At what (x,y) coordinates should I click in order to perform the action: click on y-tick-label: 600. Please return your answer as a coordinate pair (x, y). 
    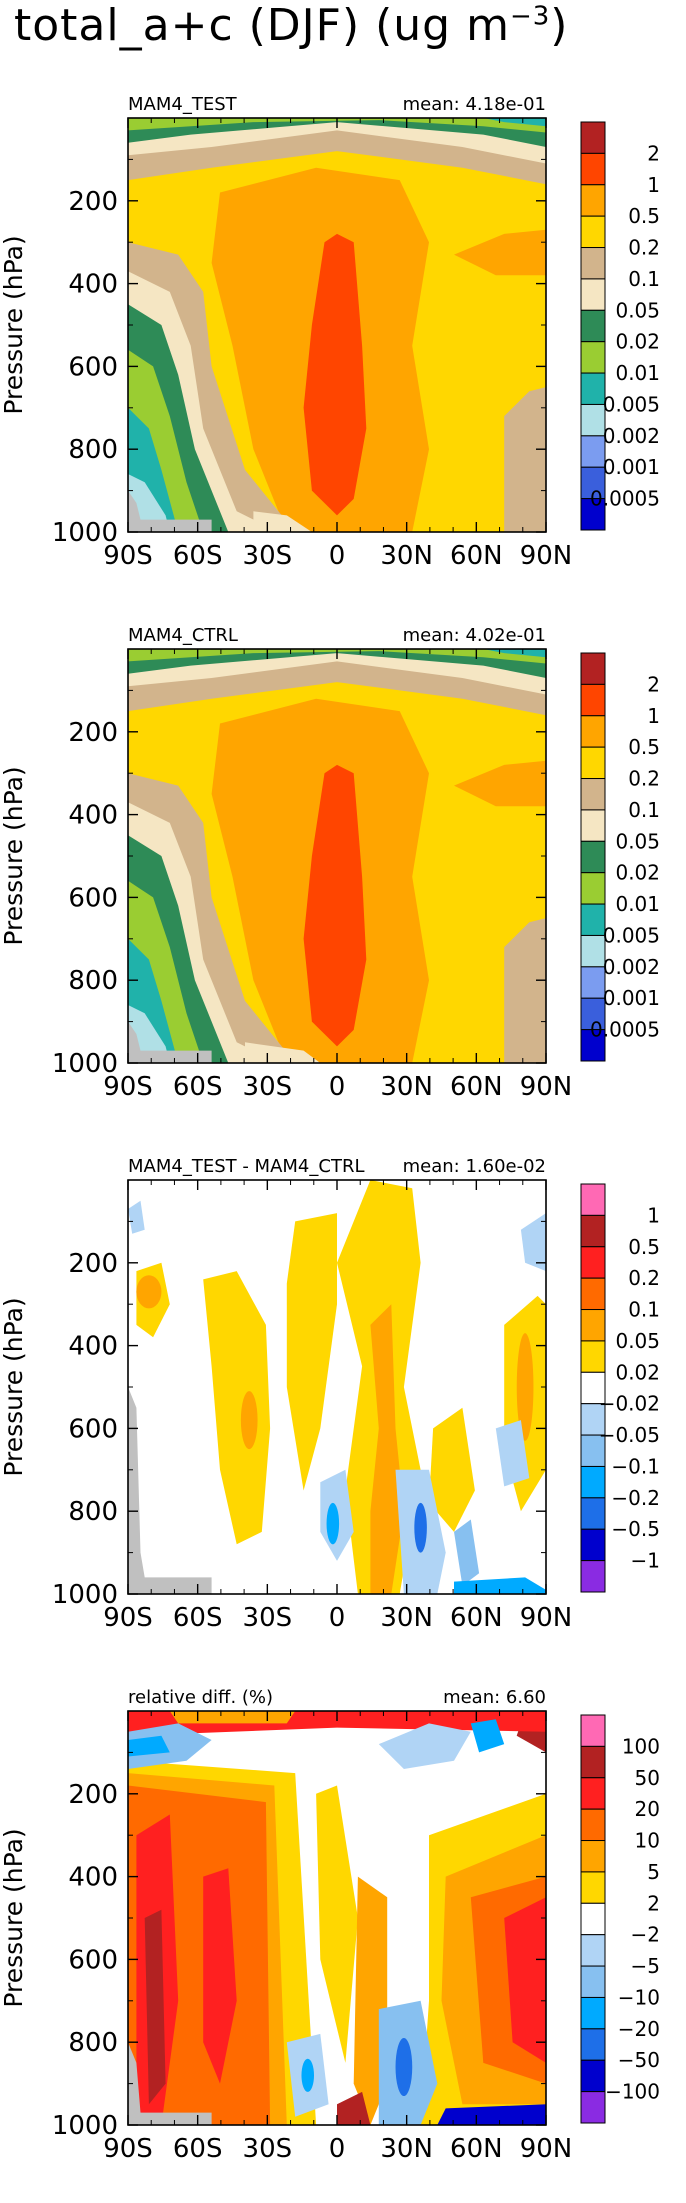
    Looking at the image, I should click on (93, 1429).